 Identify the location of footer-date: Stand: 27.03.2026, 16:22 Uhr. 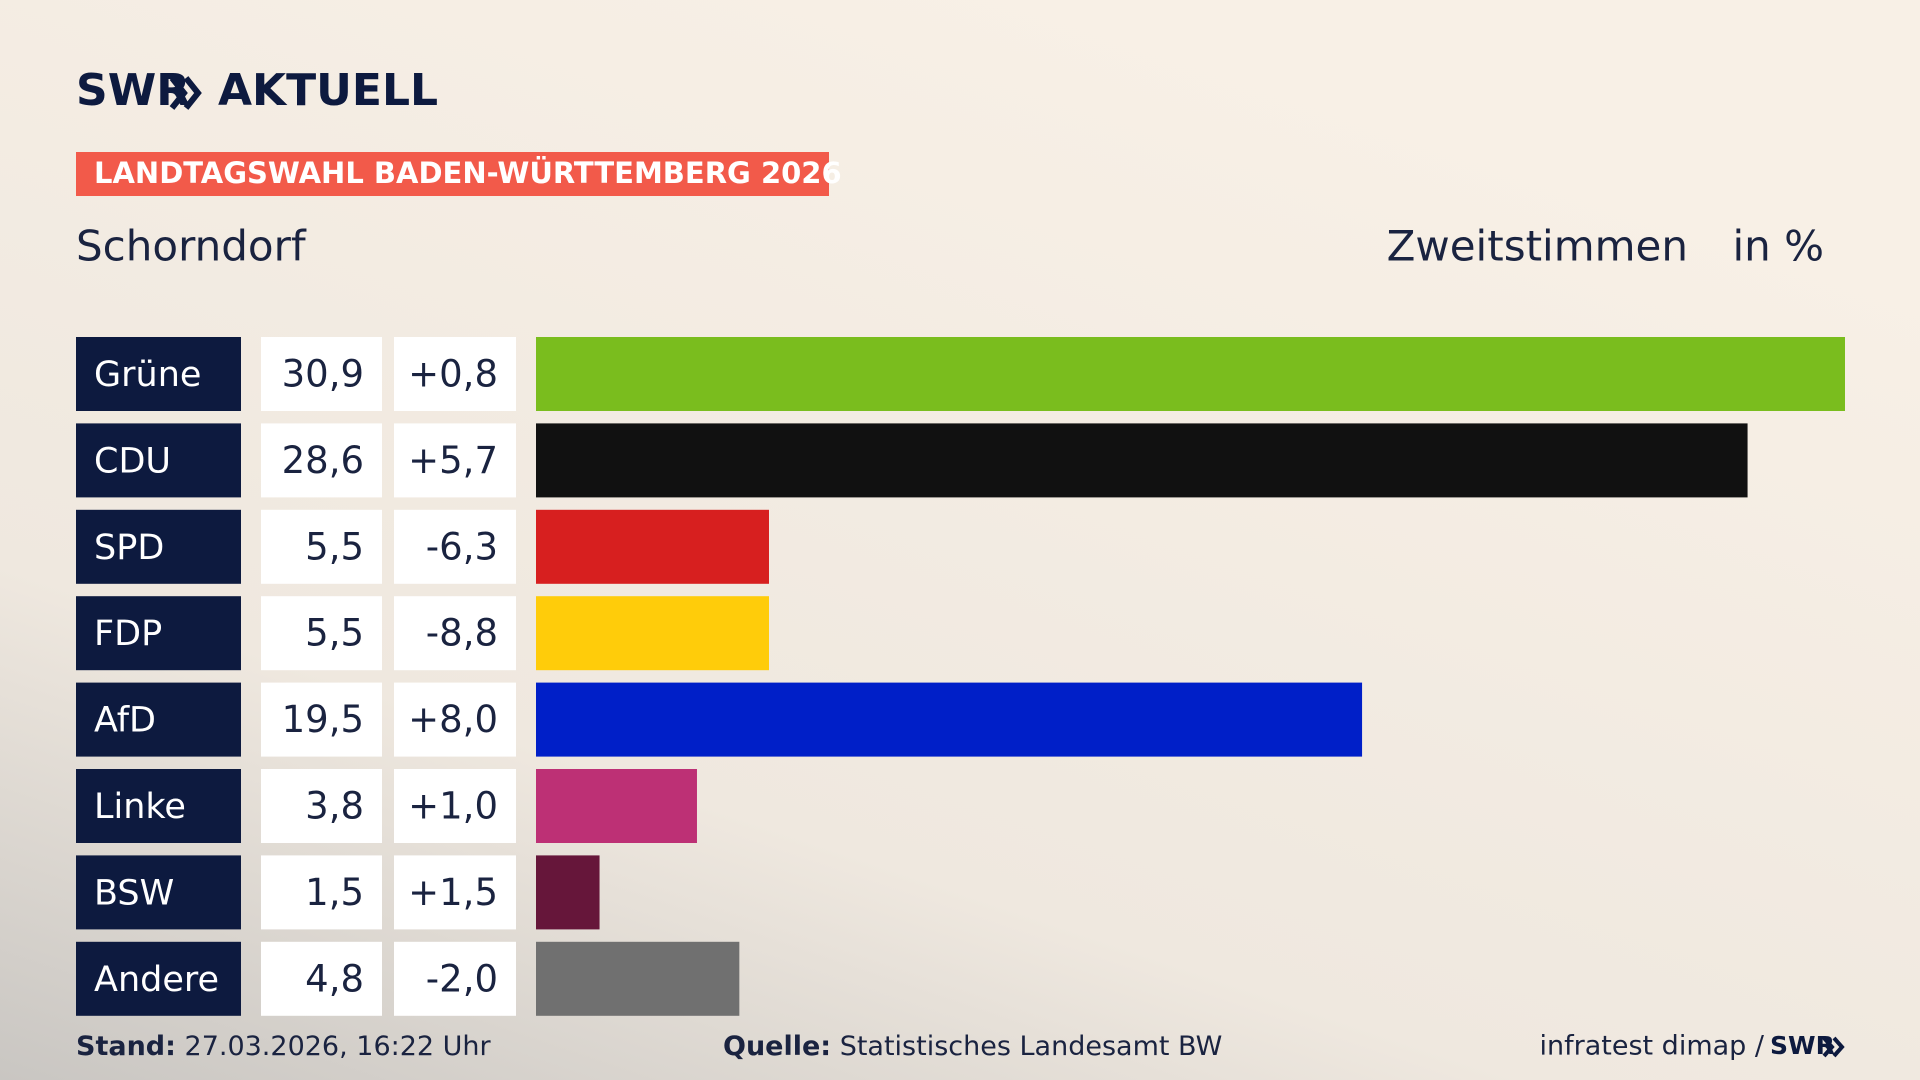
(284, 1046).